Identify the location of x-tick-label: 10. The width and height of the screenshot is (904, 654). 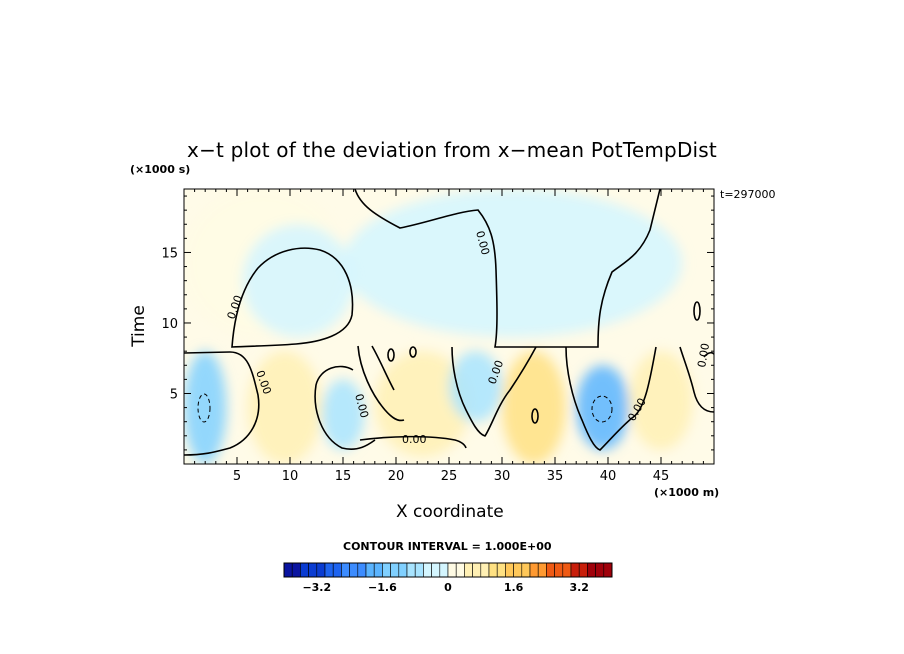
(290, 476).